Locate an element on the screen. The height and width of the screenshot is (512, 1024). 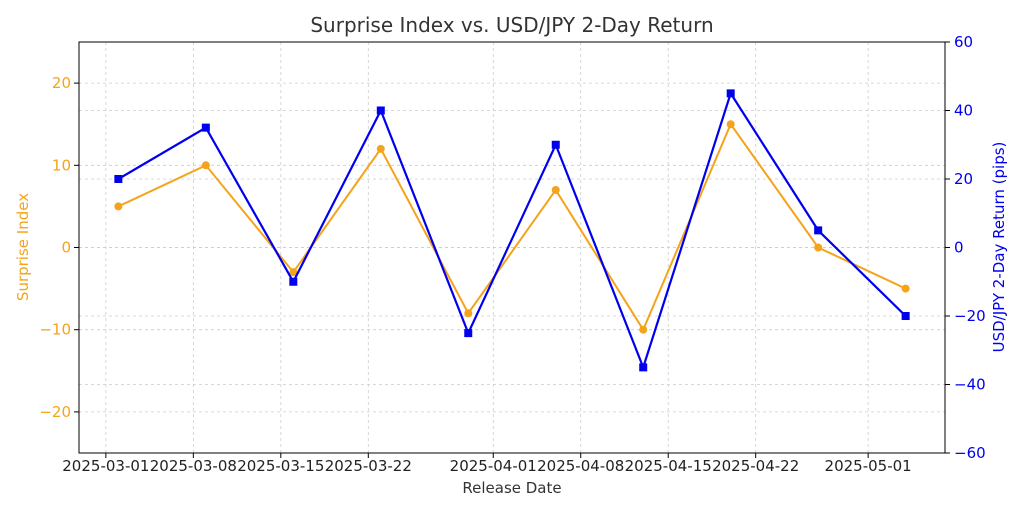
y2-axis-label: USD/JPY 2-Day Return (pips) is located at coordinates (999, 247).